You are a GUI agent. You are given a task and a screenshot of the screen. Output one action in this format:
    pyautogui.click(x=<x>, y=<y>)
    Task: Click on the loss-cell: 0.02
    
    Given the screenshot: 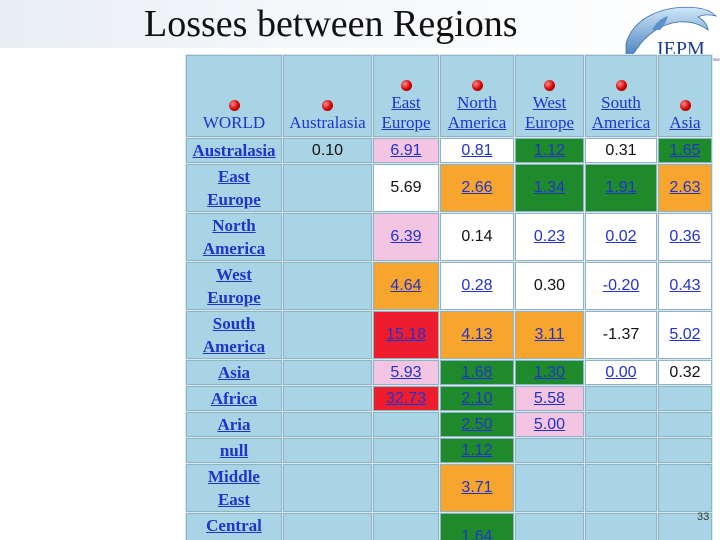 What is the action you would take?
    pyautogui.click(x=621, y=237)
    